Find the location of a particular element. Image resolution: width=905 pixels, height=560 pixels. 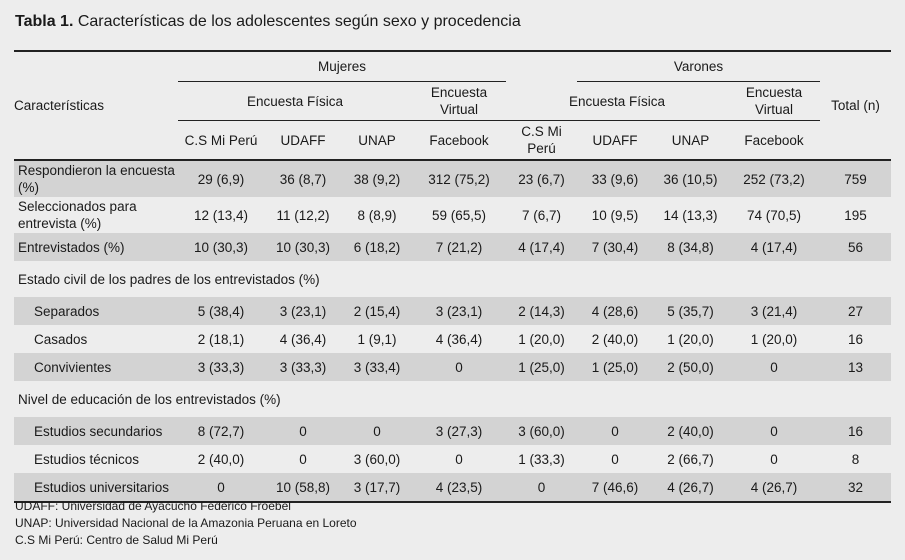

header-characteristics: Características is located at coordinates (96, 105).